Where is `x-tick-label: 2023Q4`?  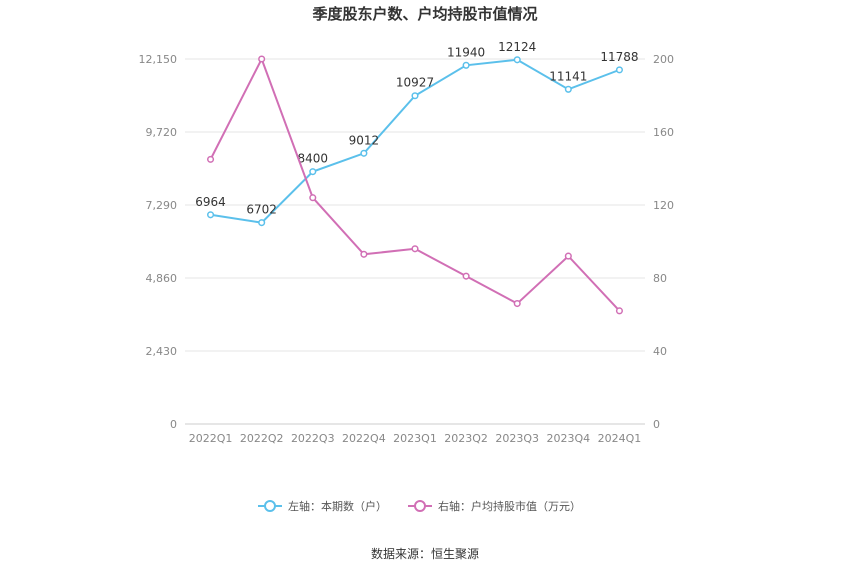 x-tick-label: 2023Q4 is located at coordinates (569, 438).